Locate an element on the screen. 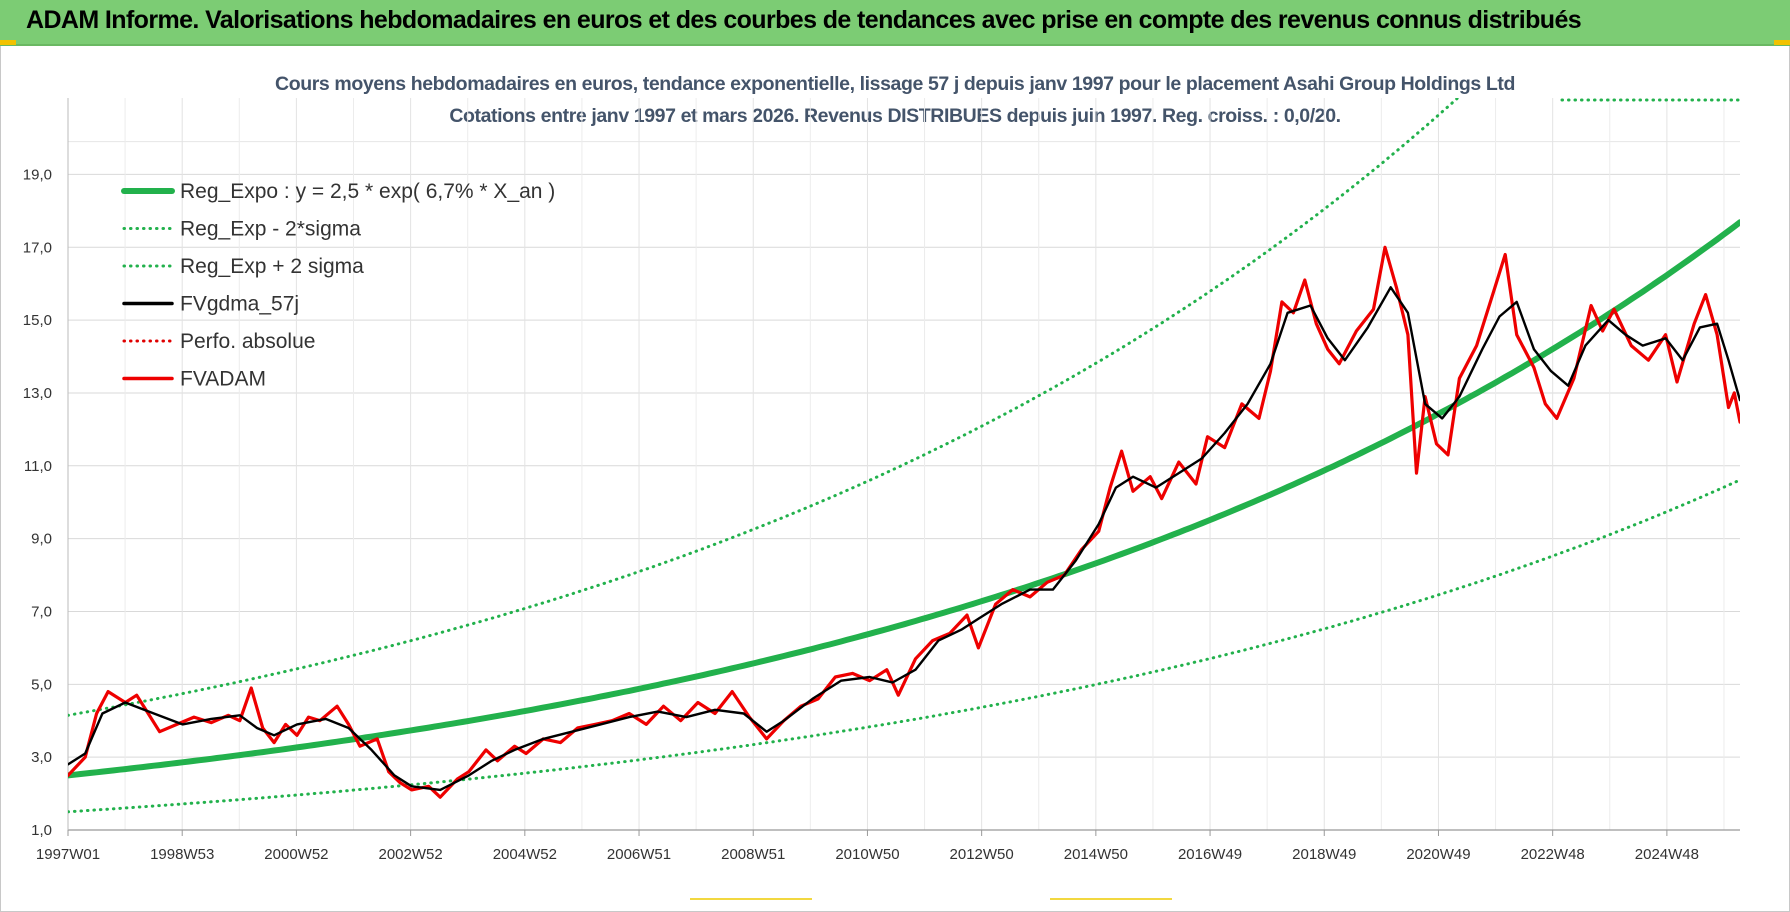 The width and height of the screenshot is (1790, 912). x-tick-label: 2010W50 is located at coordinates (867, 854).